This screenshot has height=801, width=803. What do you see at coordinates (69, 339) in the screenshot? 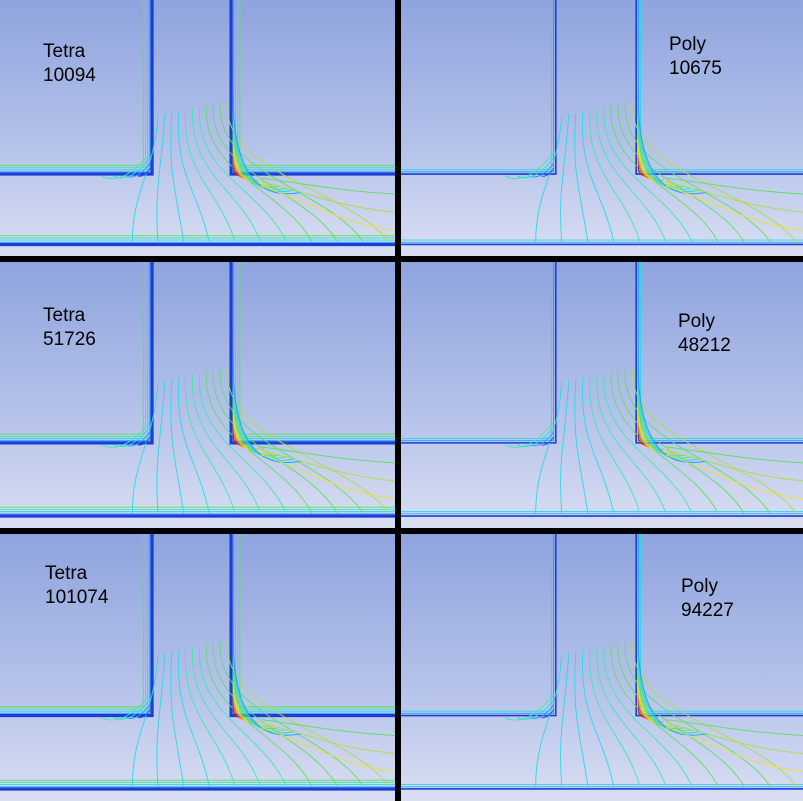
I see `cell-count: 51726` at bounding box center [69, 339].